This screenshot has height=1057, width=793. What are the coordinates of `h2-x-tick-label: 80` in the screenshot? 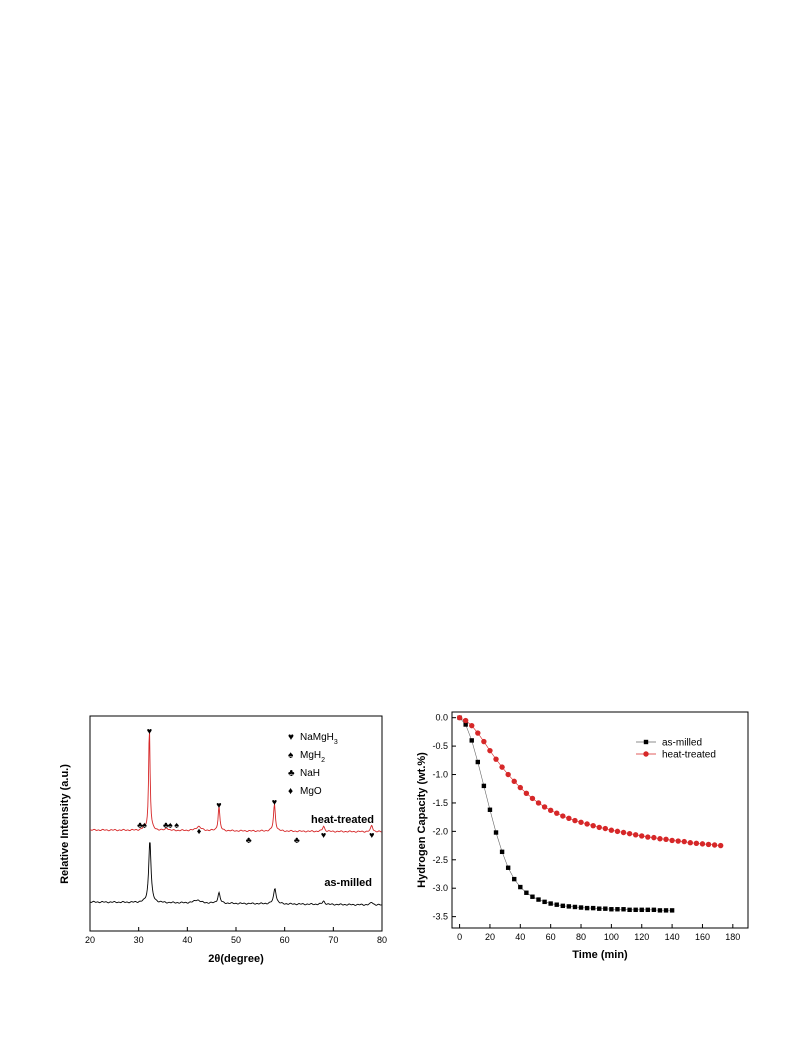 It's located at (581, 937).